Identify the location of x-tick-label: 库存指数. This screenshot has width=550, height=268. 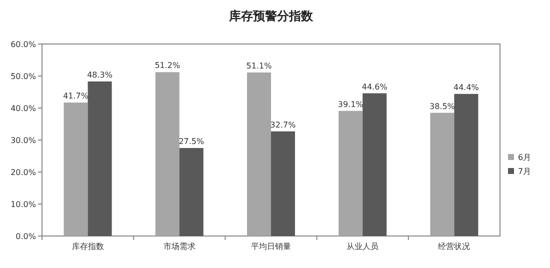
(88, 246).